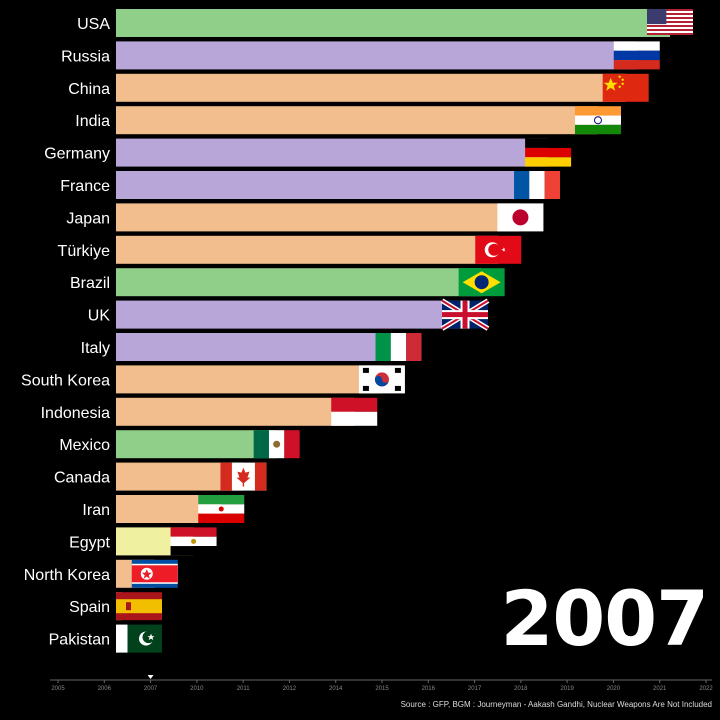  Describe the element at coordinates (660, 689) in the screenshot. I see `timeline-tick-label: 2021` at that location.